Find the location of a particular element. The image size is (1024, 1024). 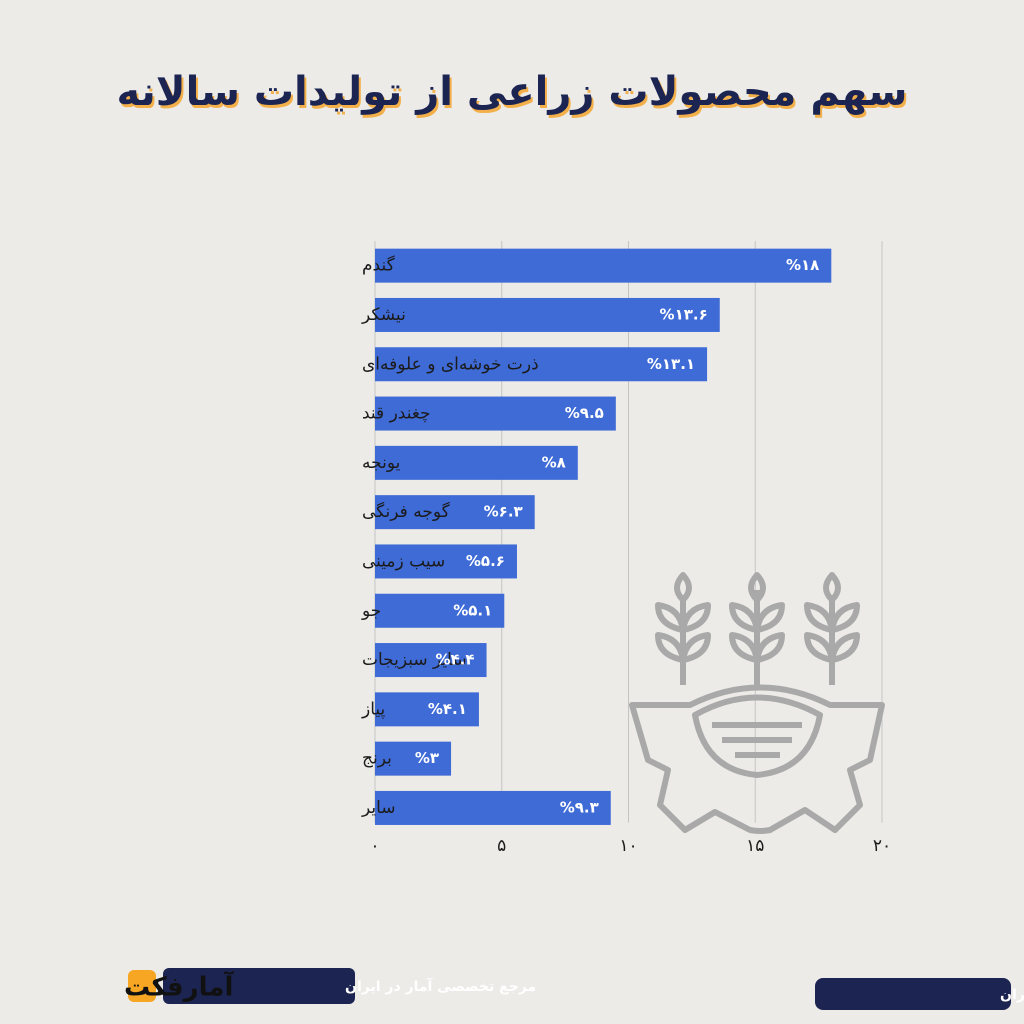

value-label: %۹.۵ is located at coordinates (584, 413).